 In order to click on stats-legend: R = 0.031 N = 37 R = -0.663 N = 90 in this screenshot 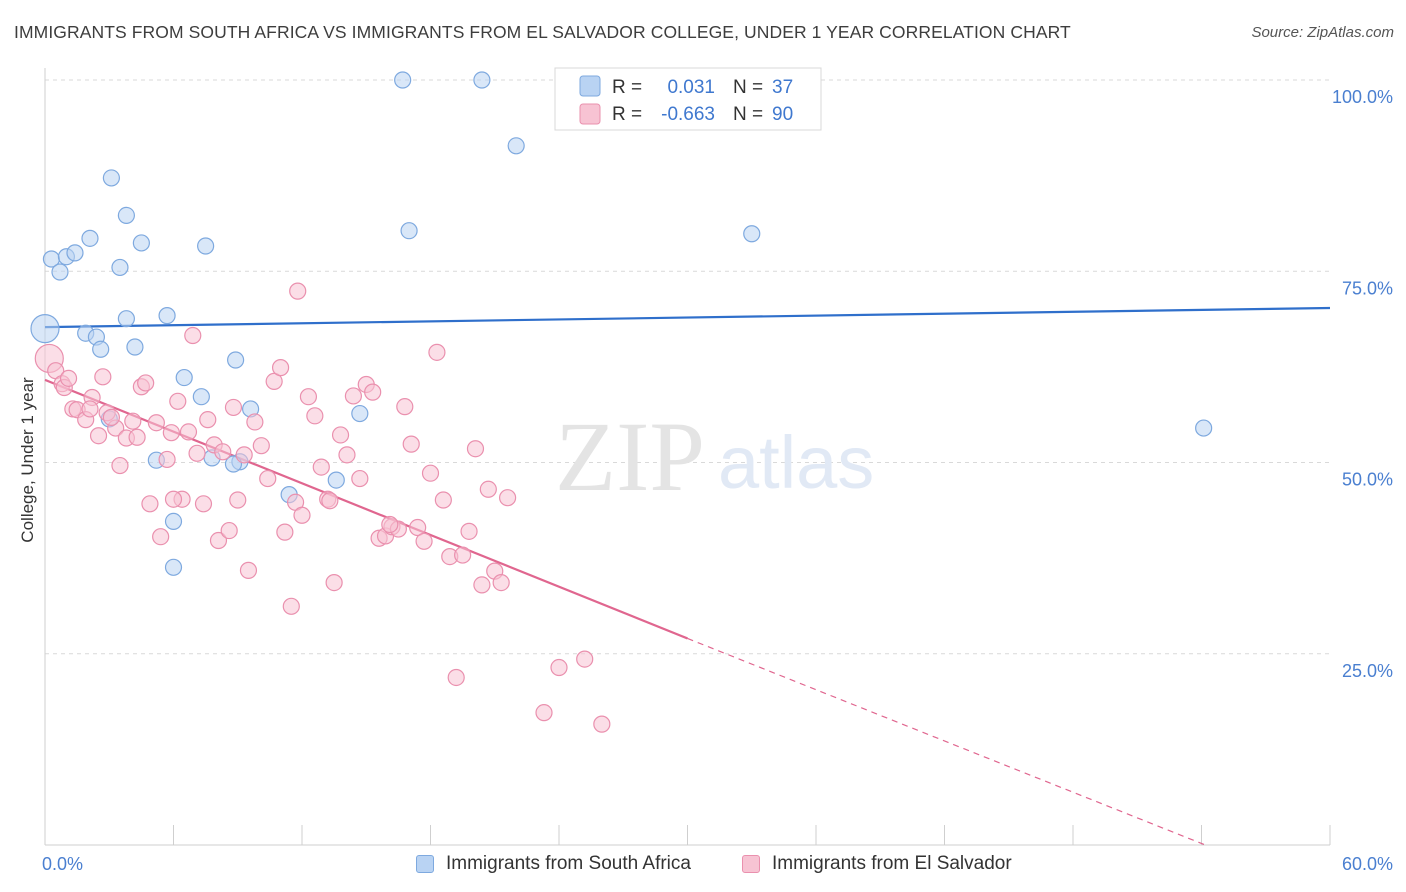, I will do `click(688, 99)`.